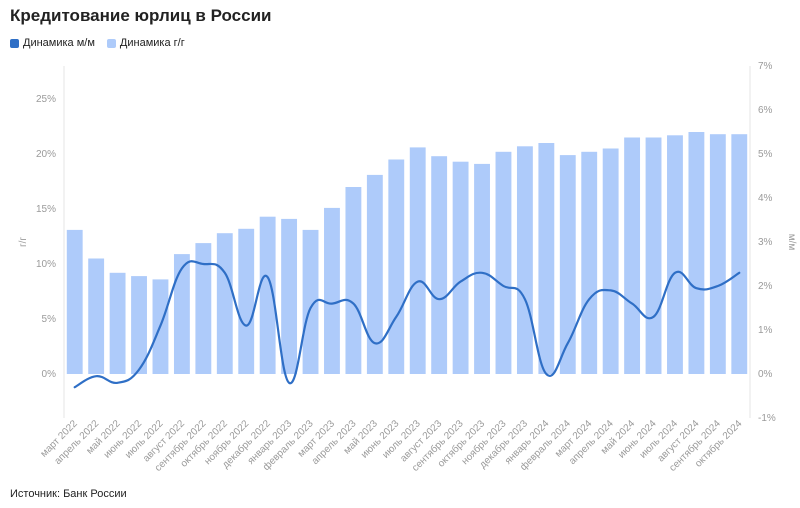 The width and height of the screenshot is (800, 508). Describe the element at coordinates (59, 43) in the screenshot. I see `legend-label-mm: Динамика м/м` at that location.